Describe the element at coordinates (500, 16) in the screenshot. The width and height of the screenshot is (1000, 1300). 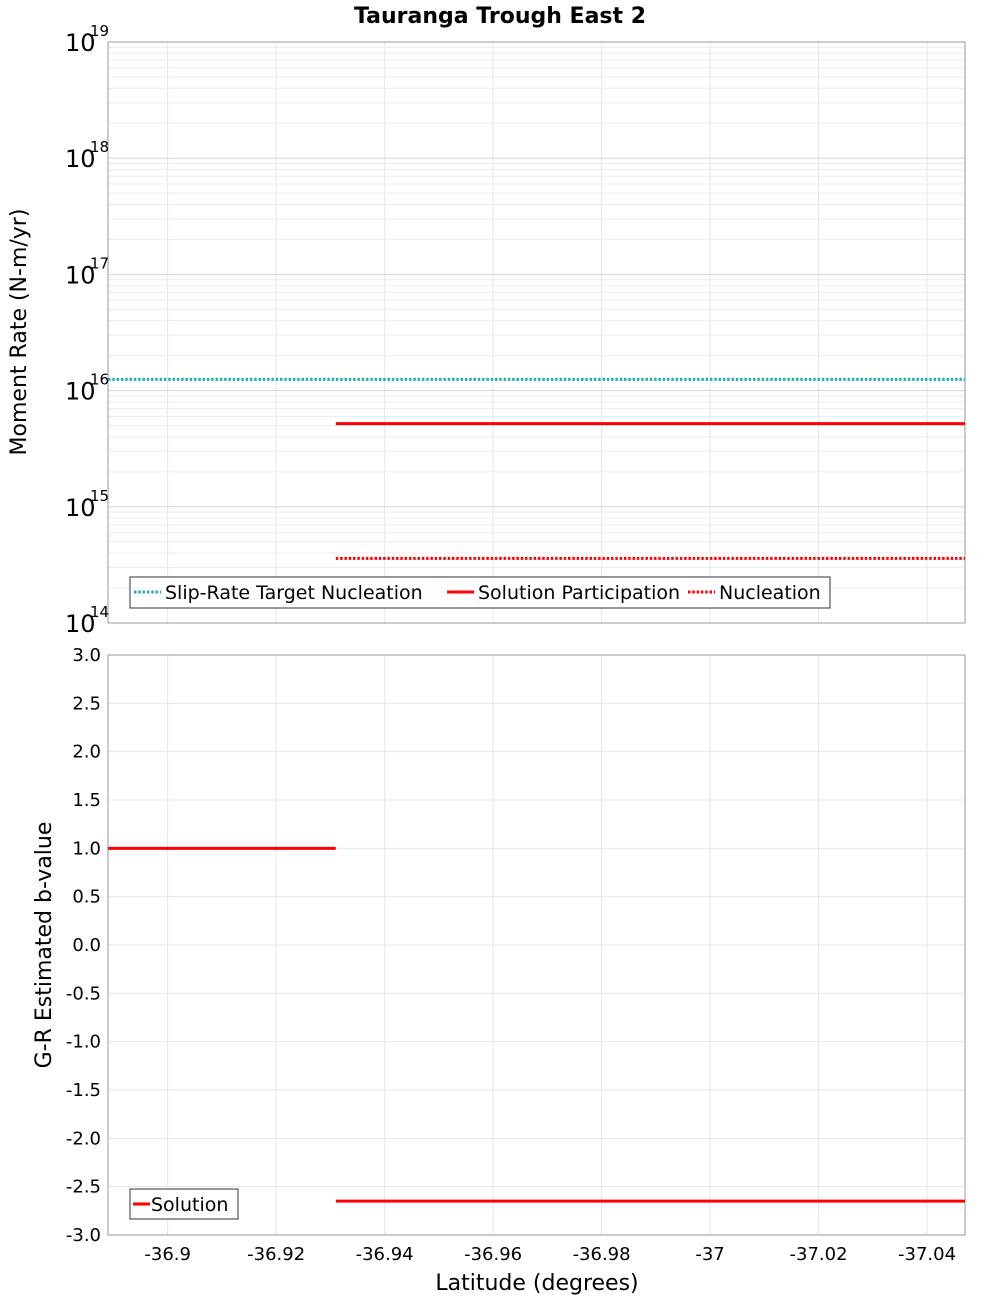
I see `chart-title: Tauranga Trough East 2` at that location.